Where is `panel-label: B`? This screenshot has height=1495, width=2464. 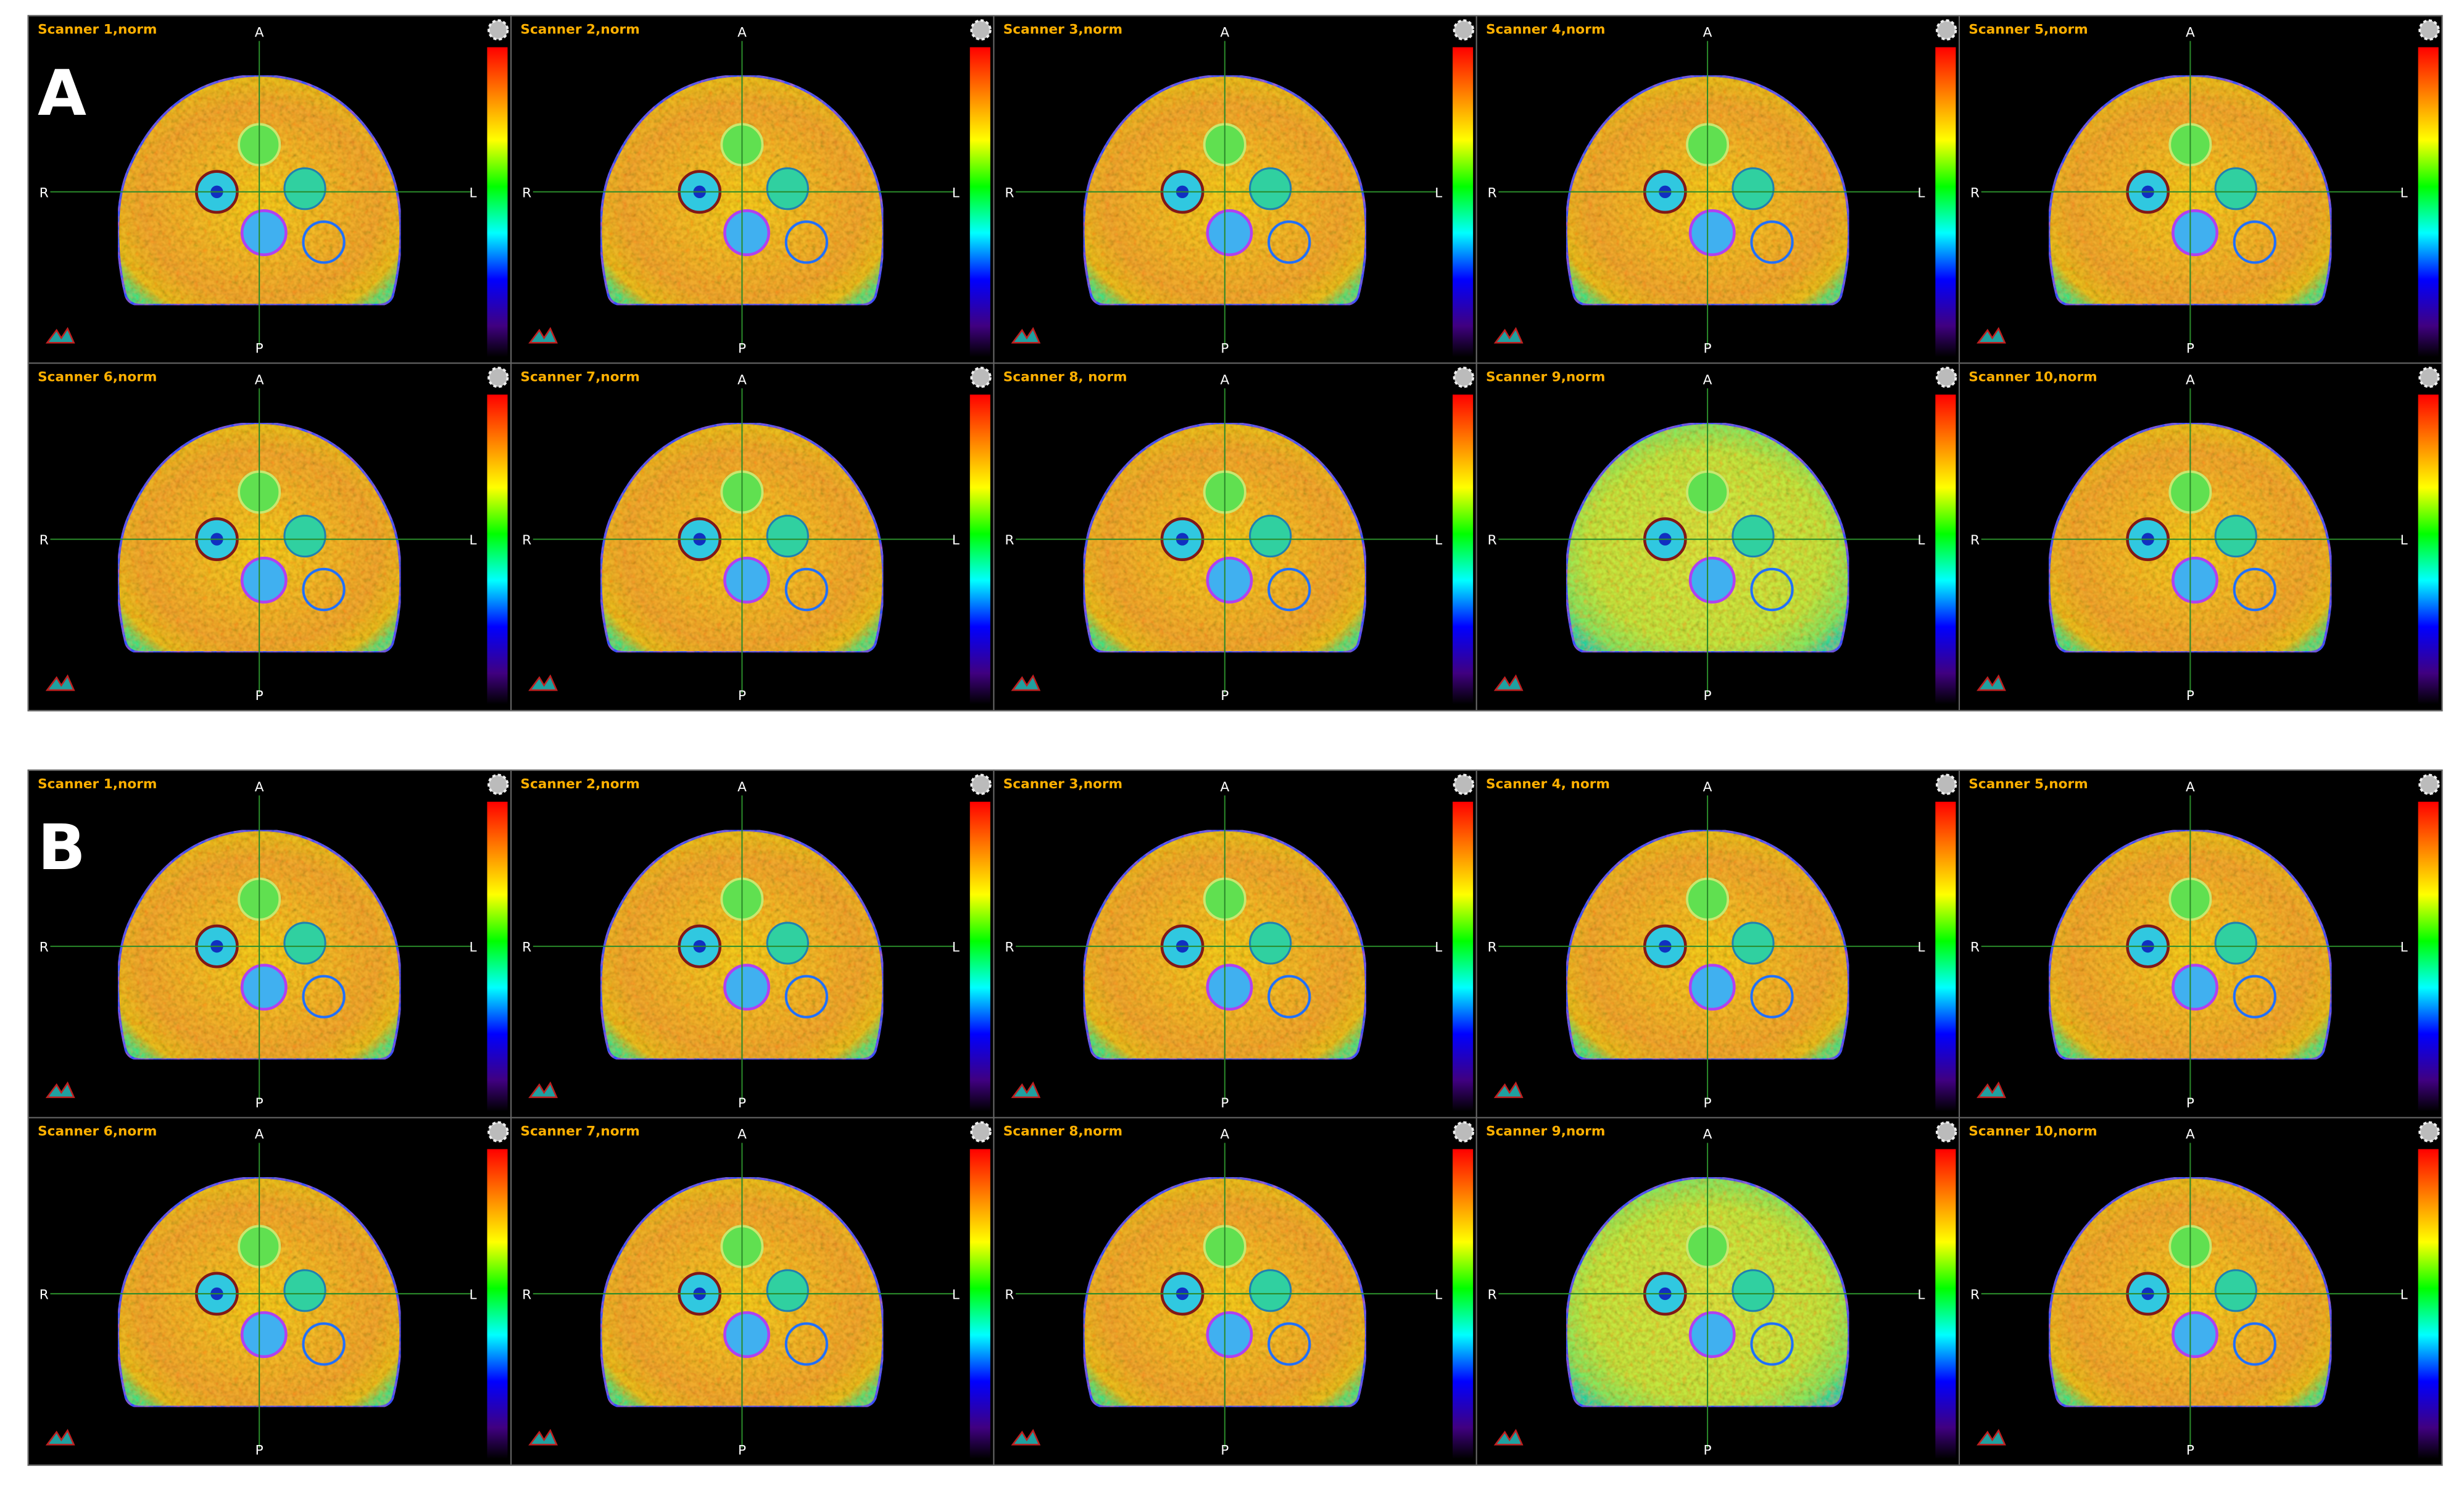 panel-label: B is located at coordinates (62, 848).